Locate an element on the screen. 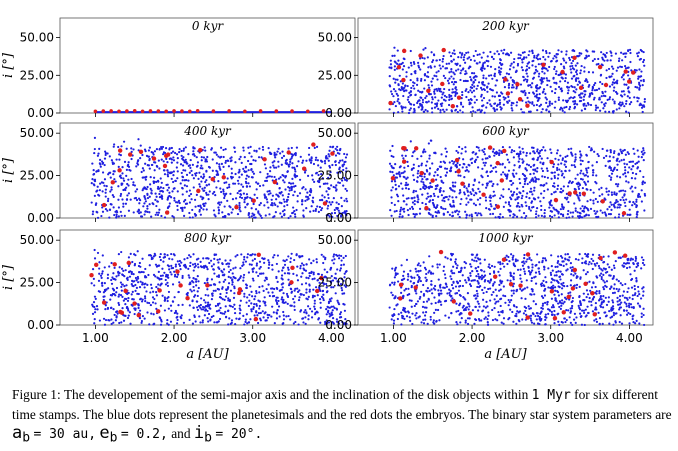 The height and width of the screenshot is (451, 678). y-tick-label: 25.00 is located at coordinates (37, 176).